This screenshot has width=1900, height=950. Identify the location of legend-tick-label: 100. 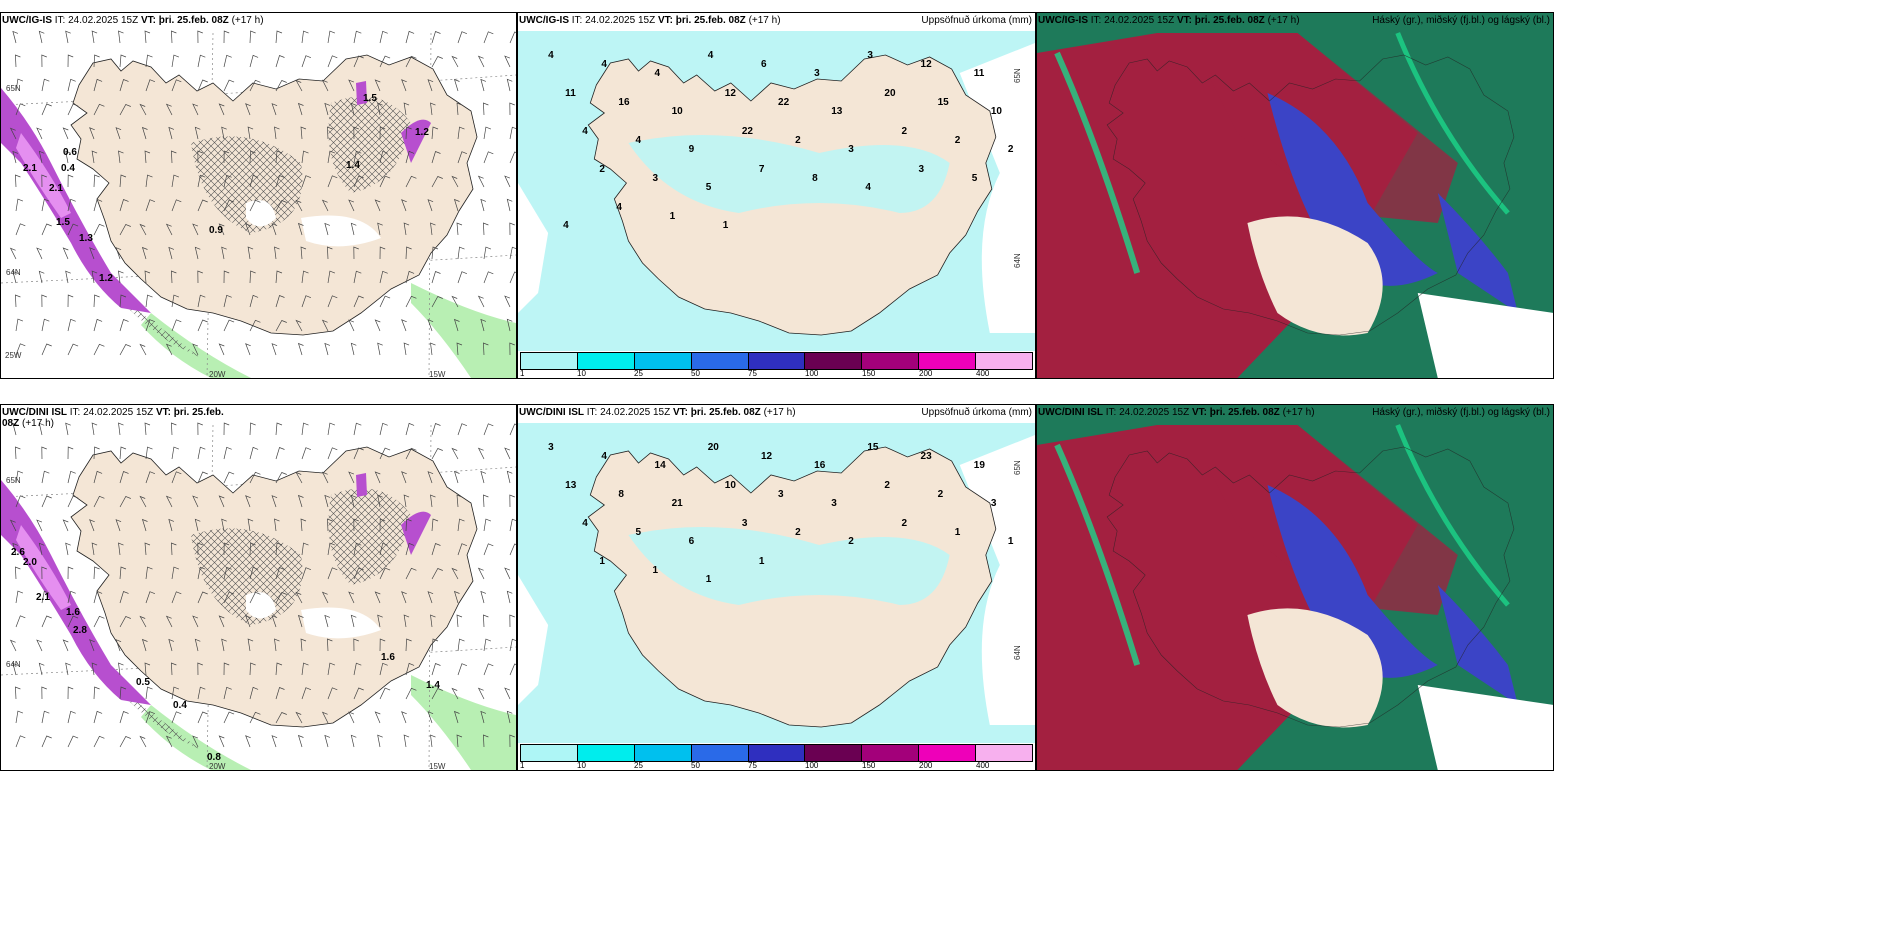
(812, 373).